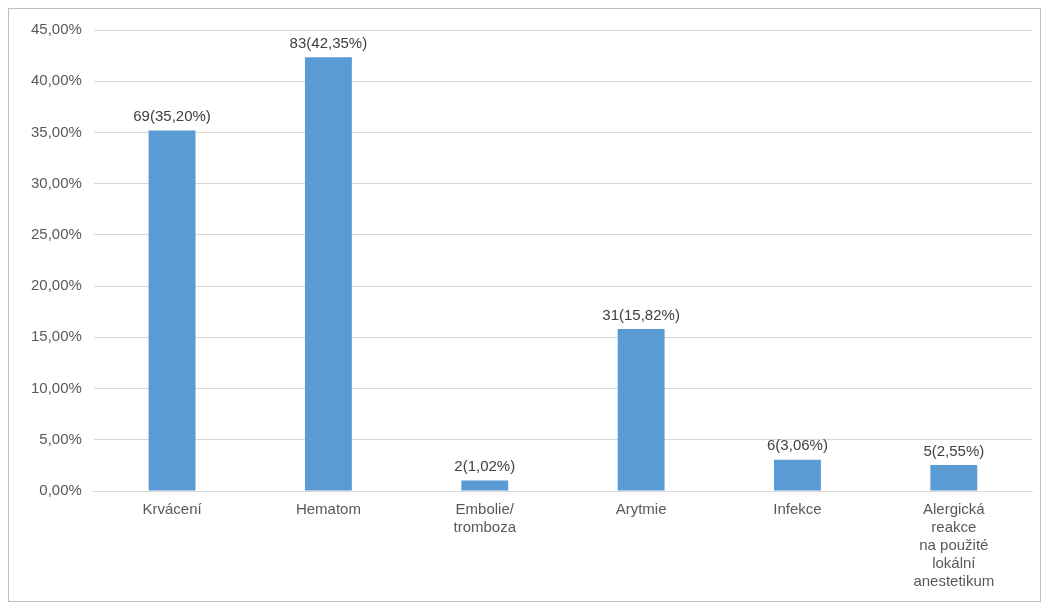 Image resolution: width=1049 pixels, height=610 pixels. Describe the element at coordinates (60, 438) in the screenshot. I see `y-tick-label: 5,00%` at that location.